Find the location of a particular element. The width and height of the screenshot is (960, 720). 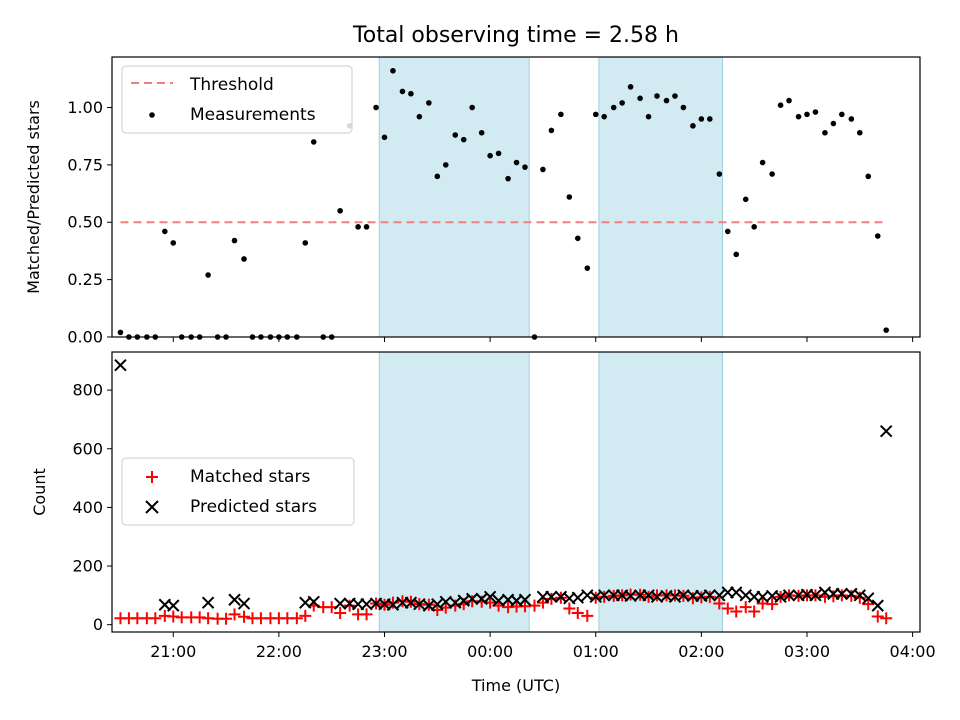

y-tick-label: 0.00 is located at coordinates (85, 337).